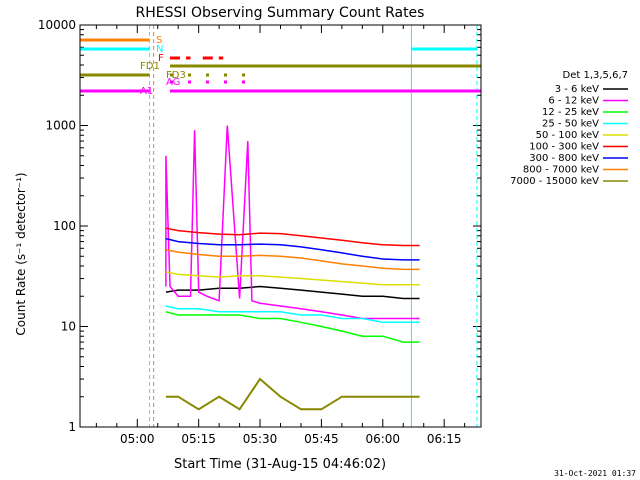  Describe the element at coordinates (150, 66) in the screenshot. I see `flag-label-fd1: FD1` at that location.